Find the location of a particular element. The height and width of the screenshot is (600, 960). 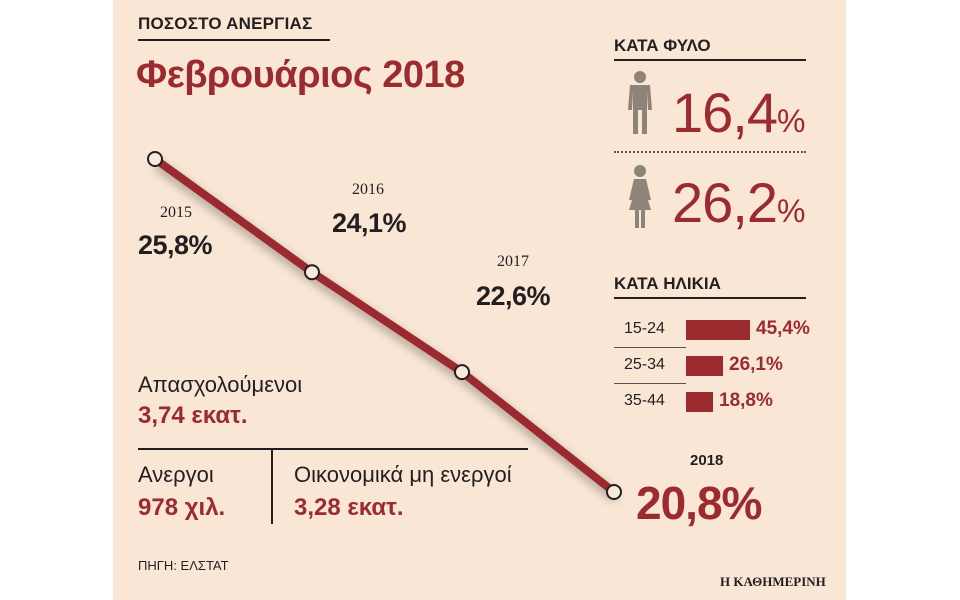

female-percentage: 26,2% is located at coordinates (738, 202).